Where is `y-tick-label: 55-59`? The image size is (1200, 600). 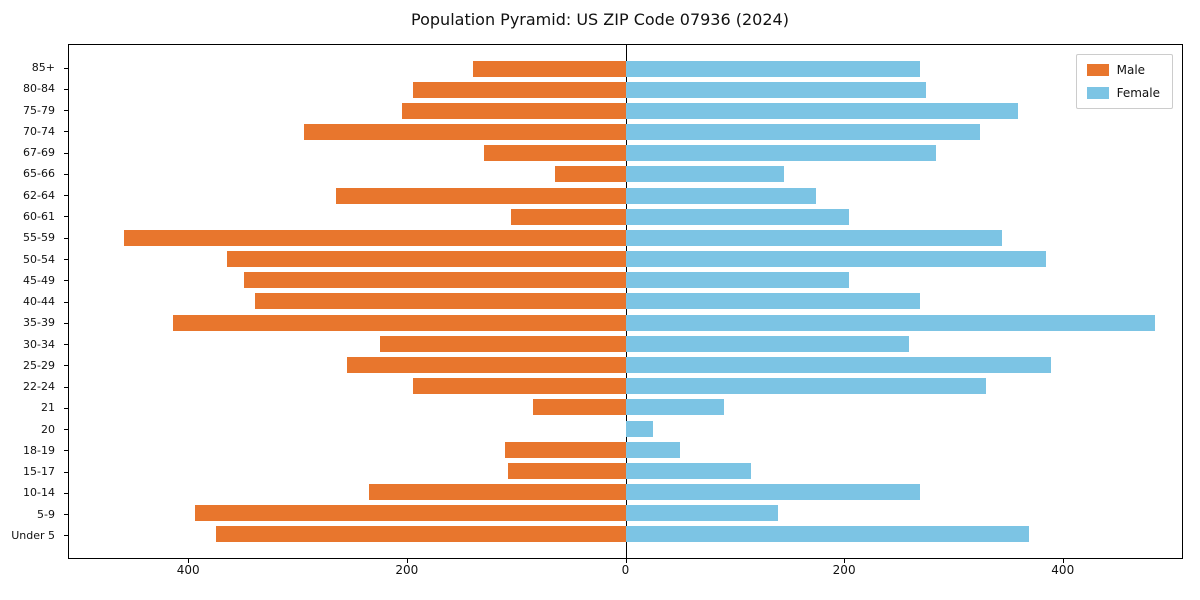 y-tick-label: 55-59 is located at coordinates (39, 238).